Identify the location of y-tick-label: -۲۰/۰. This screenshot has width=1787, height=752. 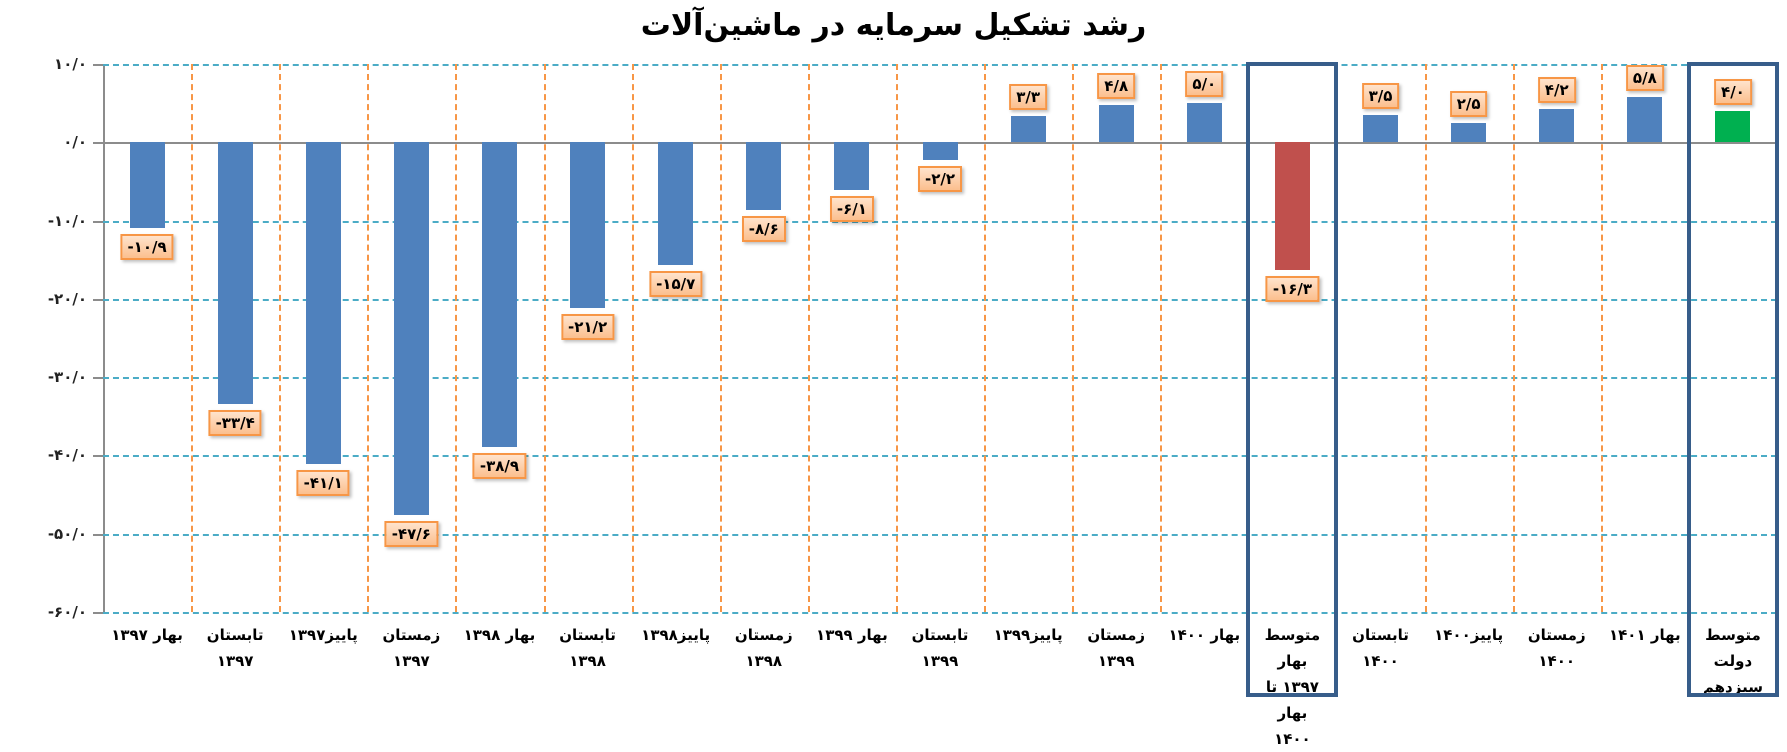
(67, 298).